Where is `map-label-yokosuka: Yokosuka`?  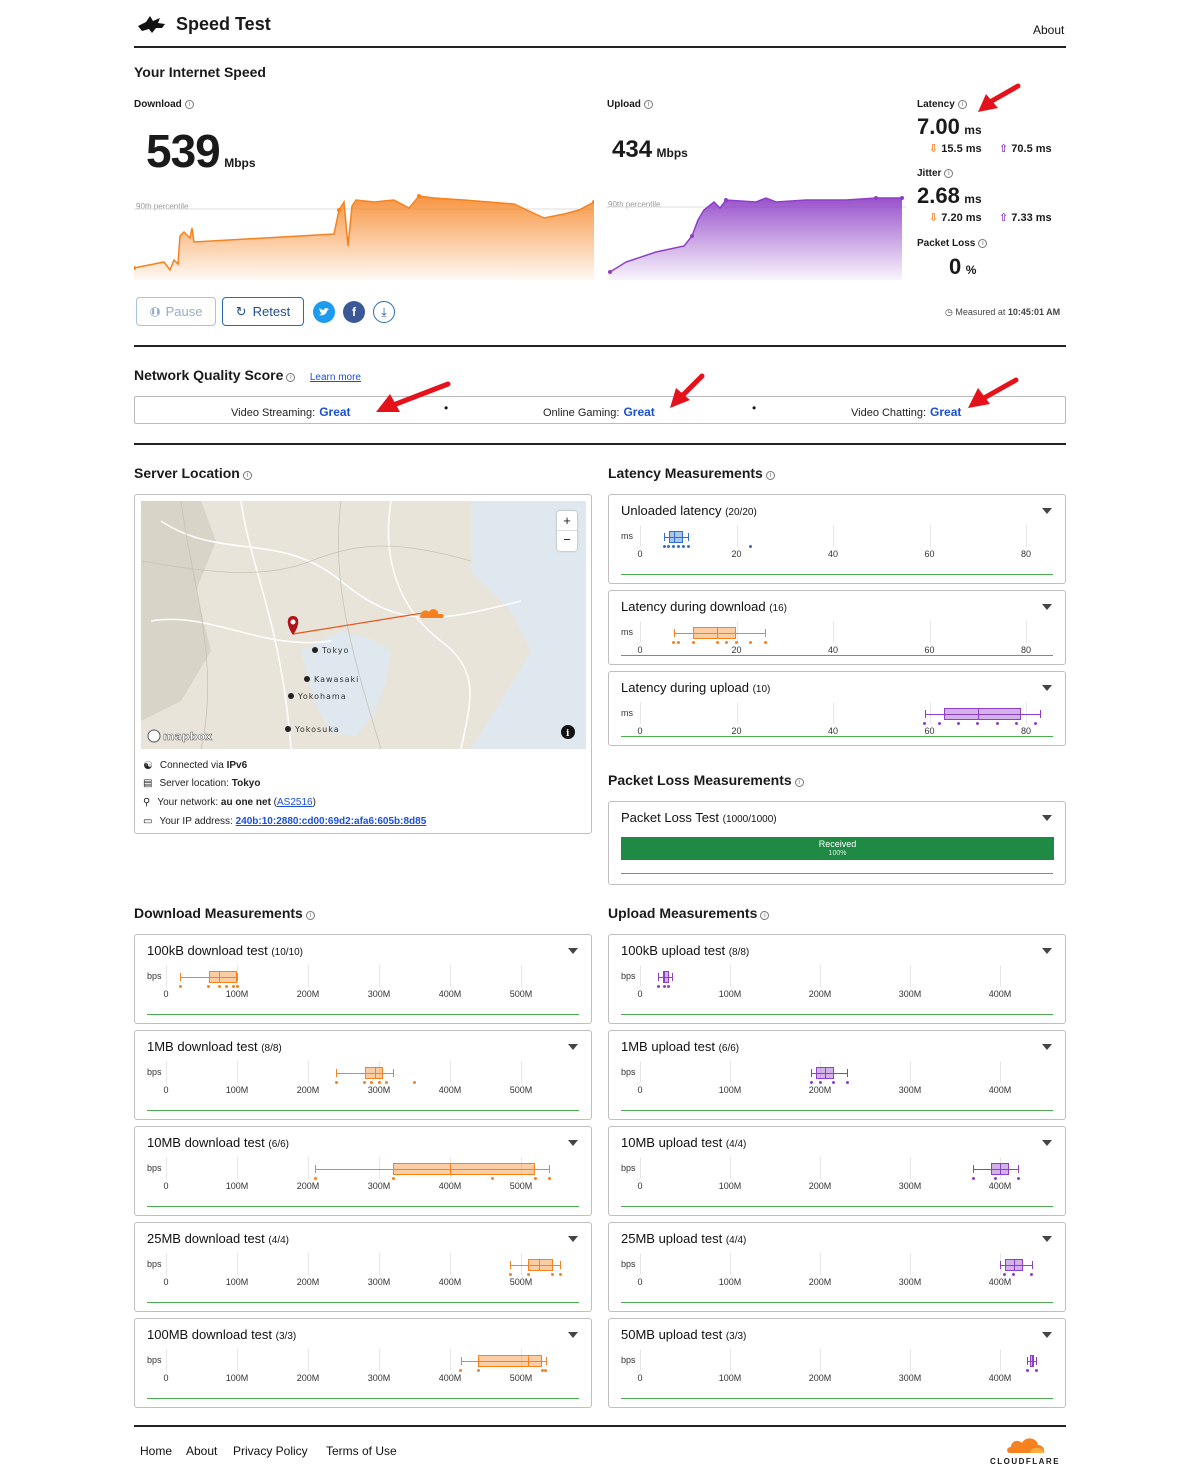 map-label-yokosuka: Yokosuka is located at coordinates (317, 729).